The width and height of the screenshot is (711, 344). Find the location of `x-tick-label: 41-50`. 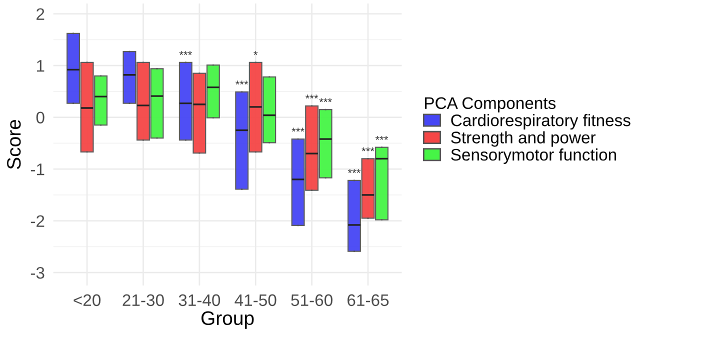

x-tick-label: 41-50 is located at coordinates (255, 300).